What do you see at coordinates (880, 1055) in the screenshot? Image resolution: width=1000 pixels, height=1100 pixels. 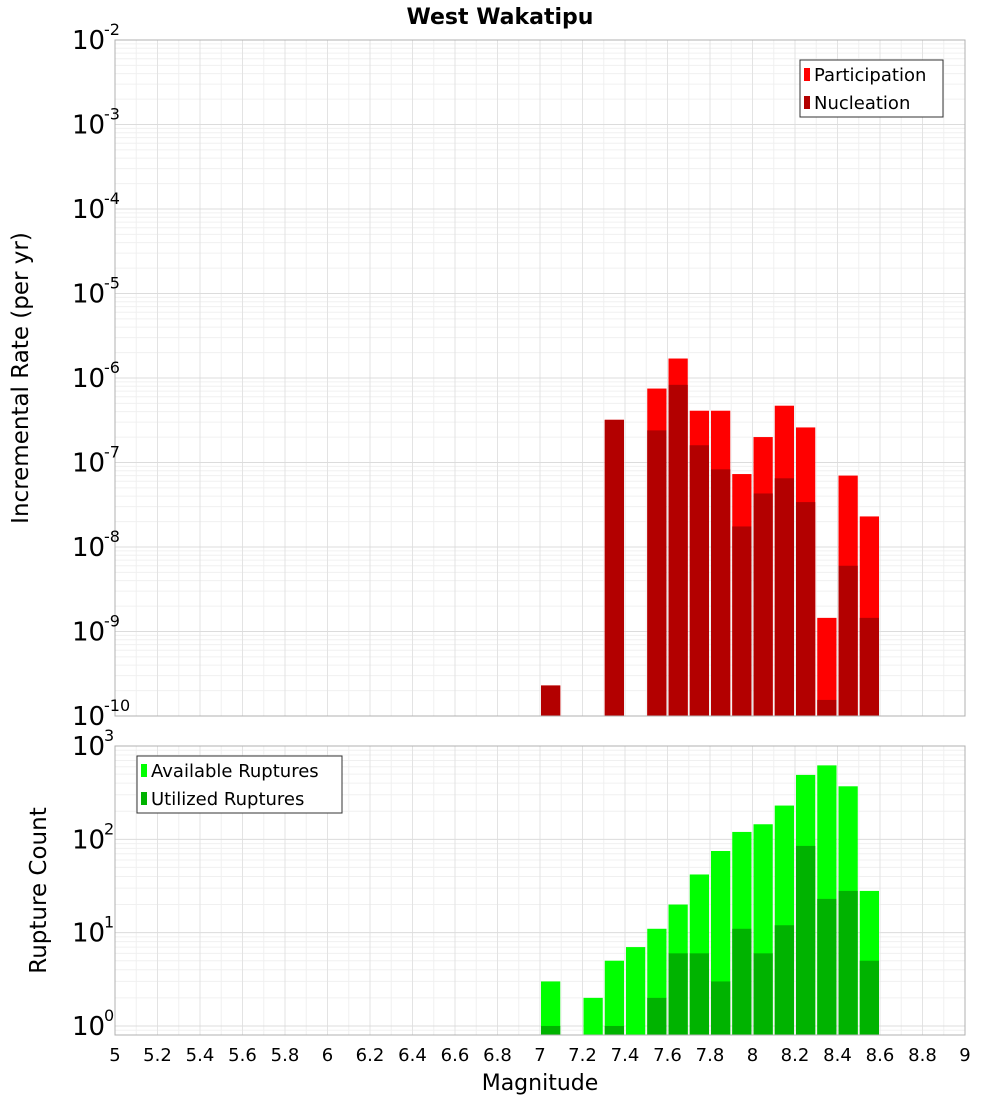 I see `x-tick-label: 8.6` at bounding box center [880, 1055].